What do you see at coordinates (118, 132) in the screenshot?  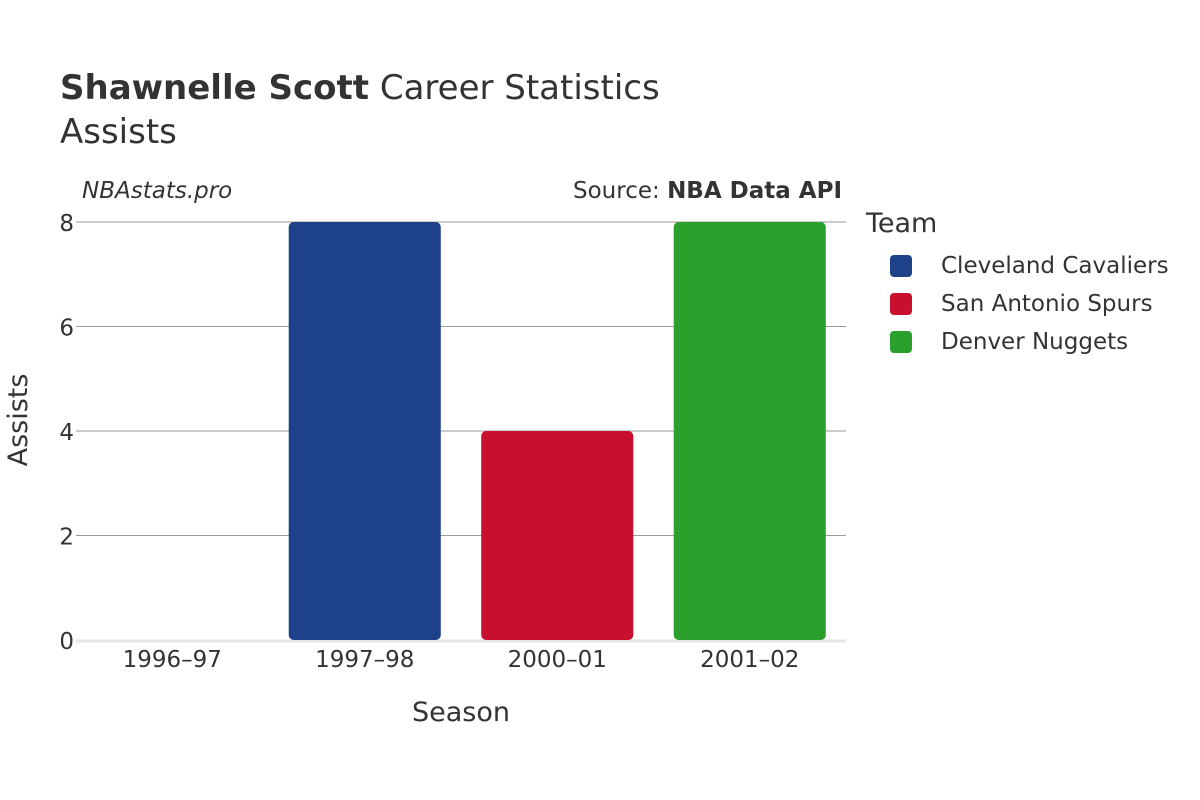 I see `chart-subtitle: Assists` at bounding box center [118, 132].